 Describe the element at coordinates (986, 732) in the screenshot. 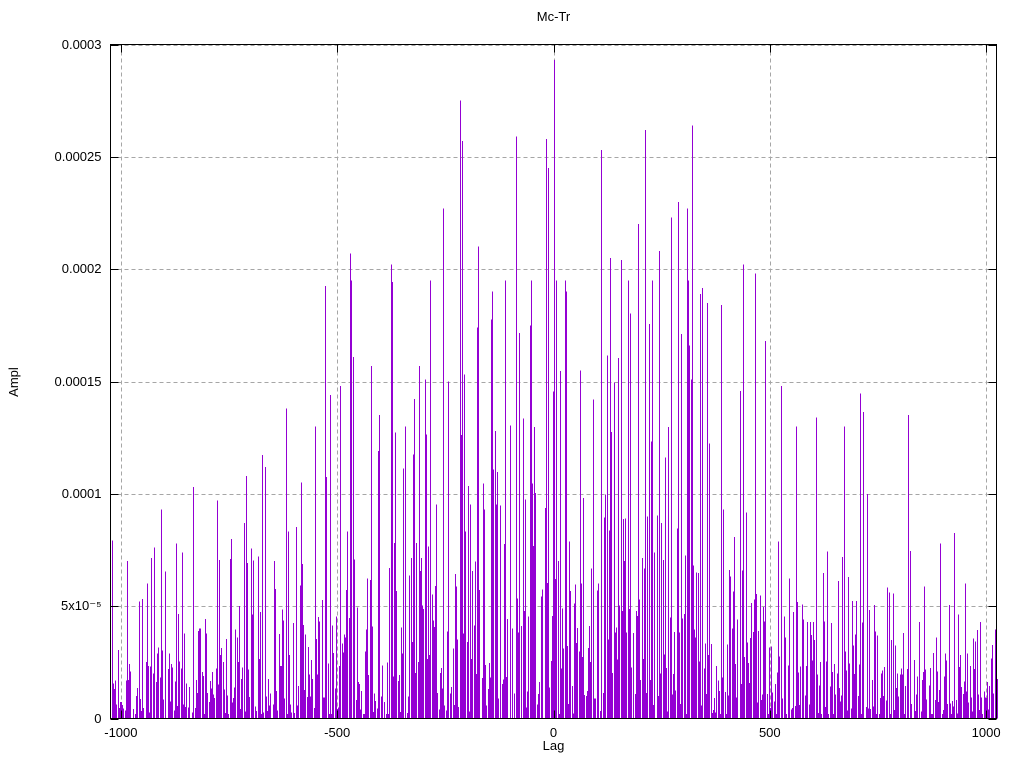

I see `x-tick-label: 1000` at that location.